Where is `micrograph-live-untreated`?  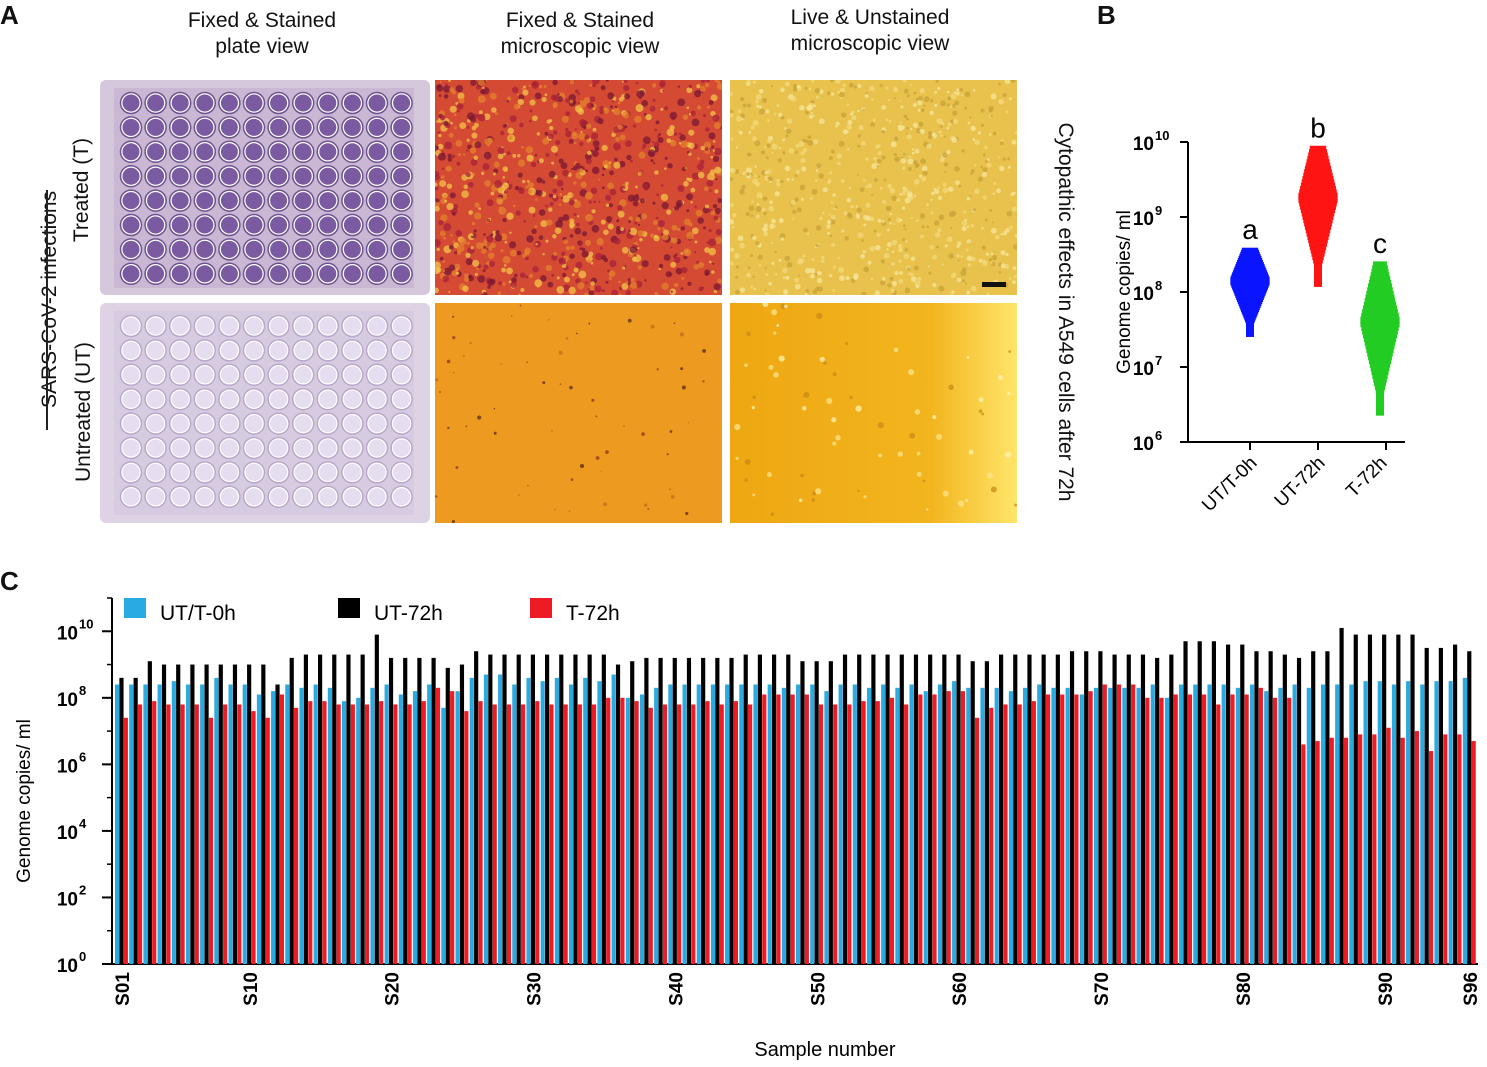
micrograph-live-untreated is located at coordinates (873, 413).